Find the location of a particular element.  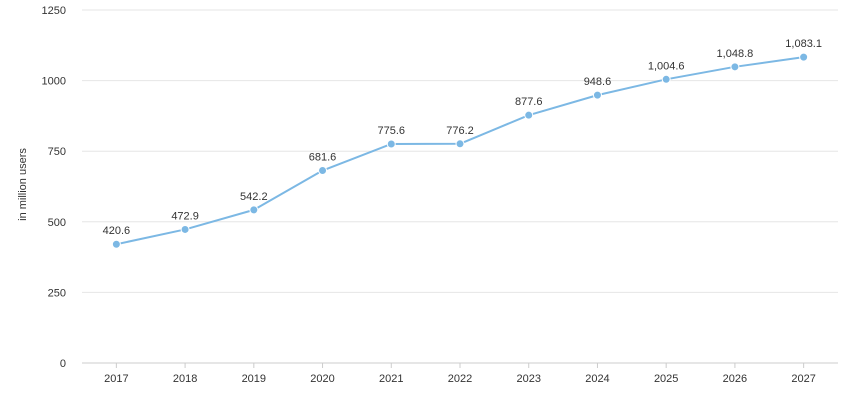

y-axis-ticks: 0 250 500 750 1000 1250 is located at coordinates (54, 187).